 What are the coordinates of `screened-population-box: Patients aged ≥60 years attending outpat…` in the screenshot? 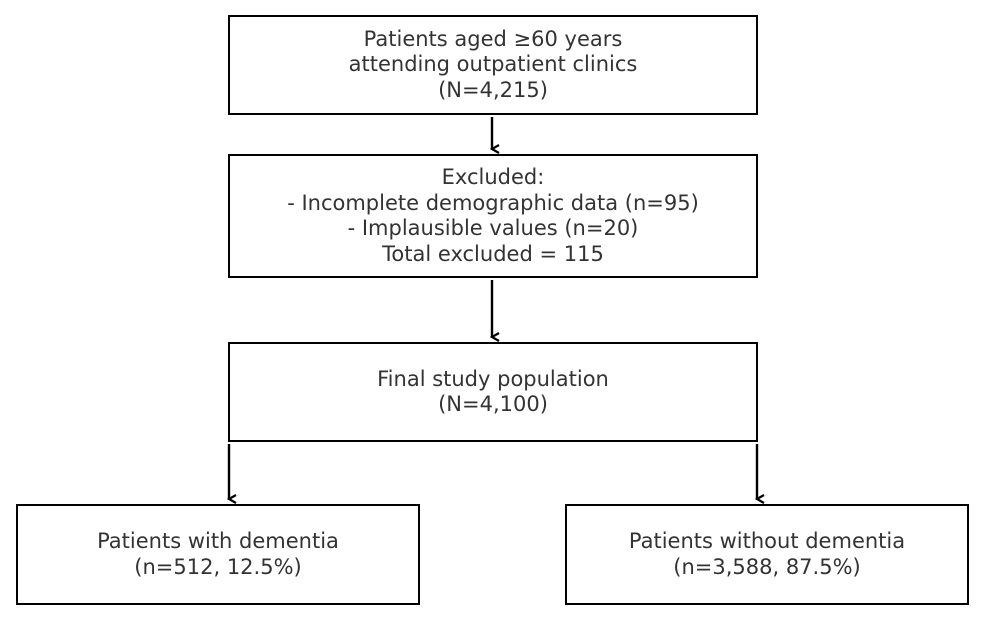 It's located at (493, 65).